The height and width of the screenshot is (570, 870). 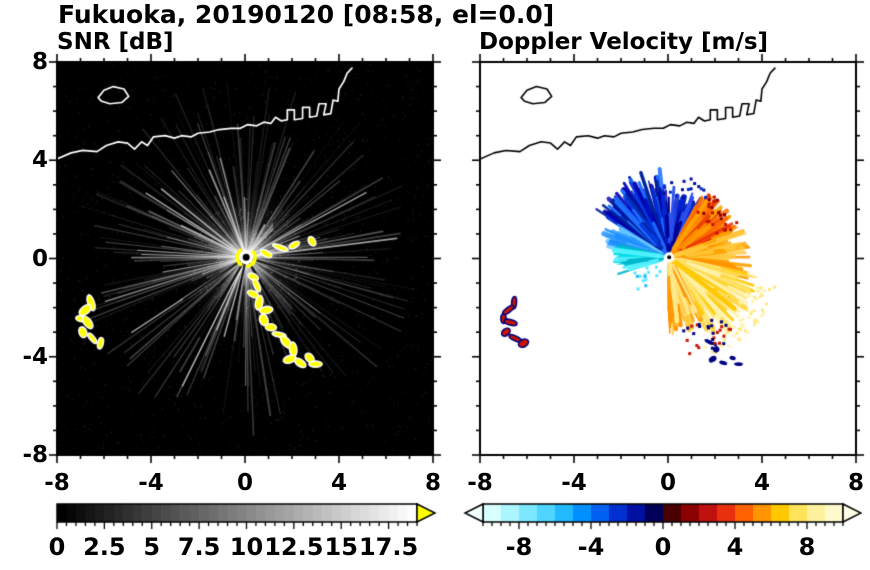 I want to click on colorbar-tick-label: 8, so click(x=807, y=547).